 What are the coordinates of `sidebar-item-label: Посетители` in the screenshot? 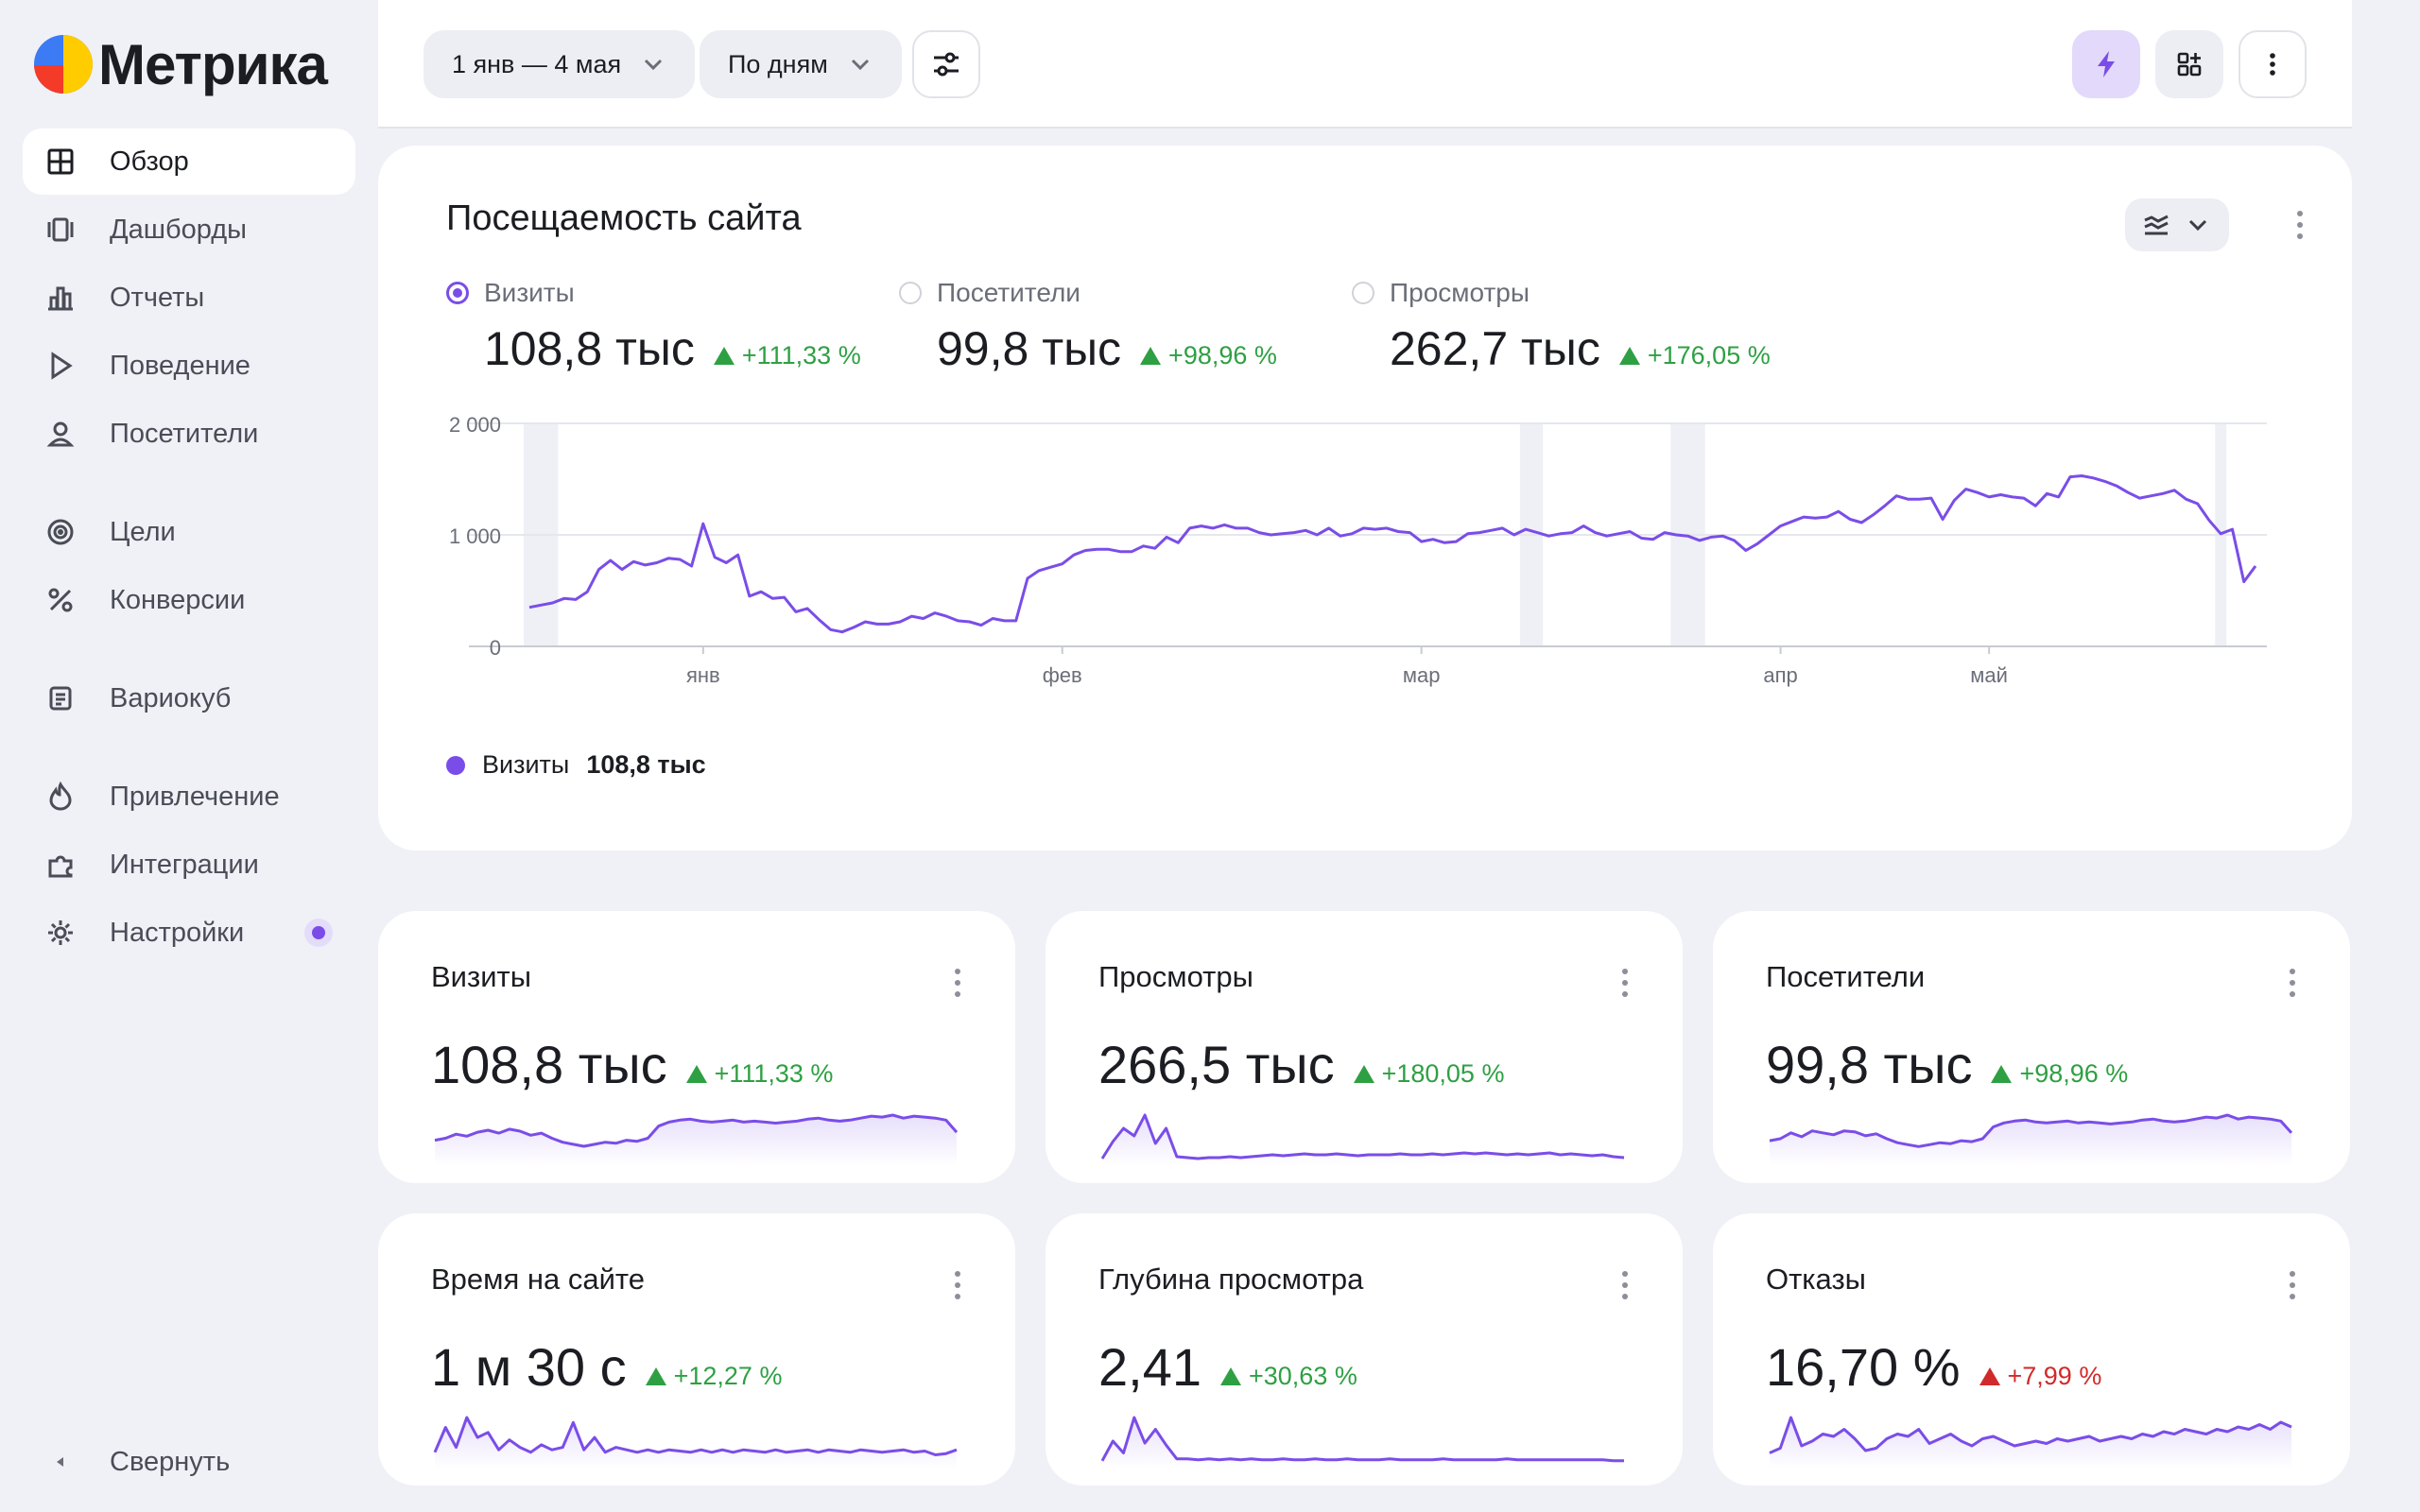 It's located at (185, 433).